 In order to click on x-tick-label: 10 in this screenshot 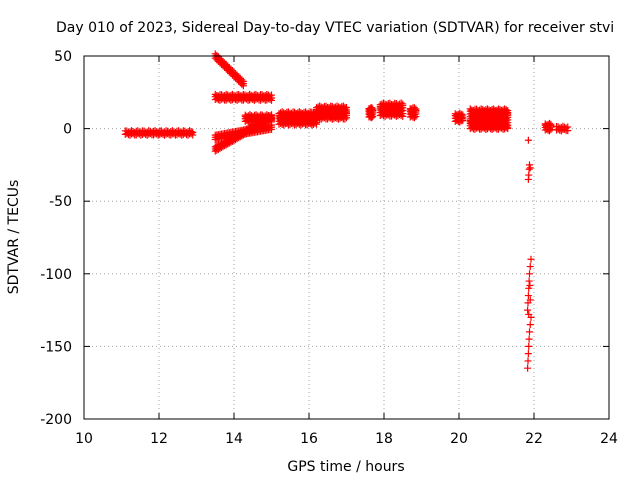, I will do `click(84, 439)`.